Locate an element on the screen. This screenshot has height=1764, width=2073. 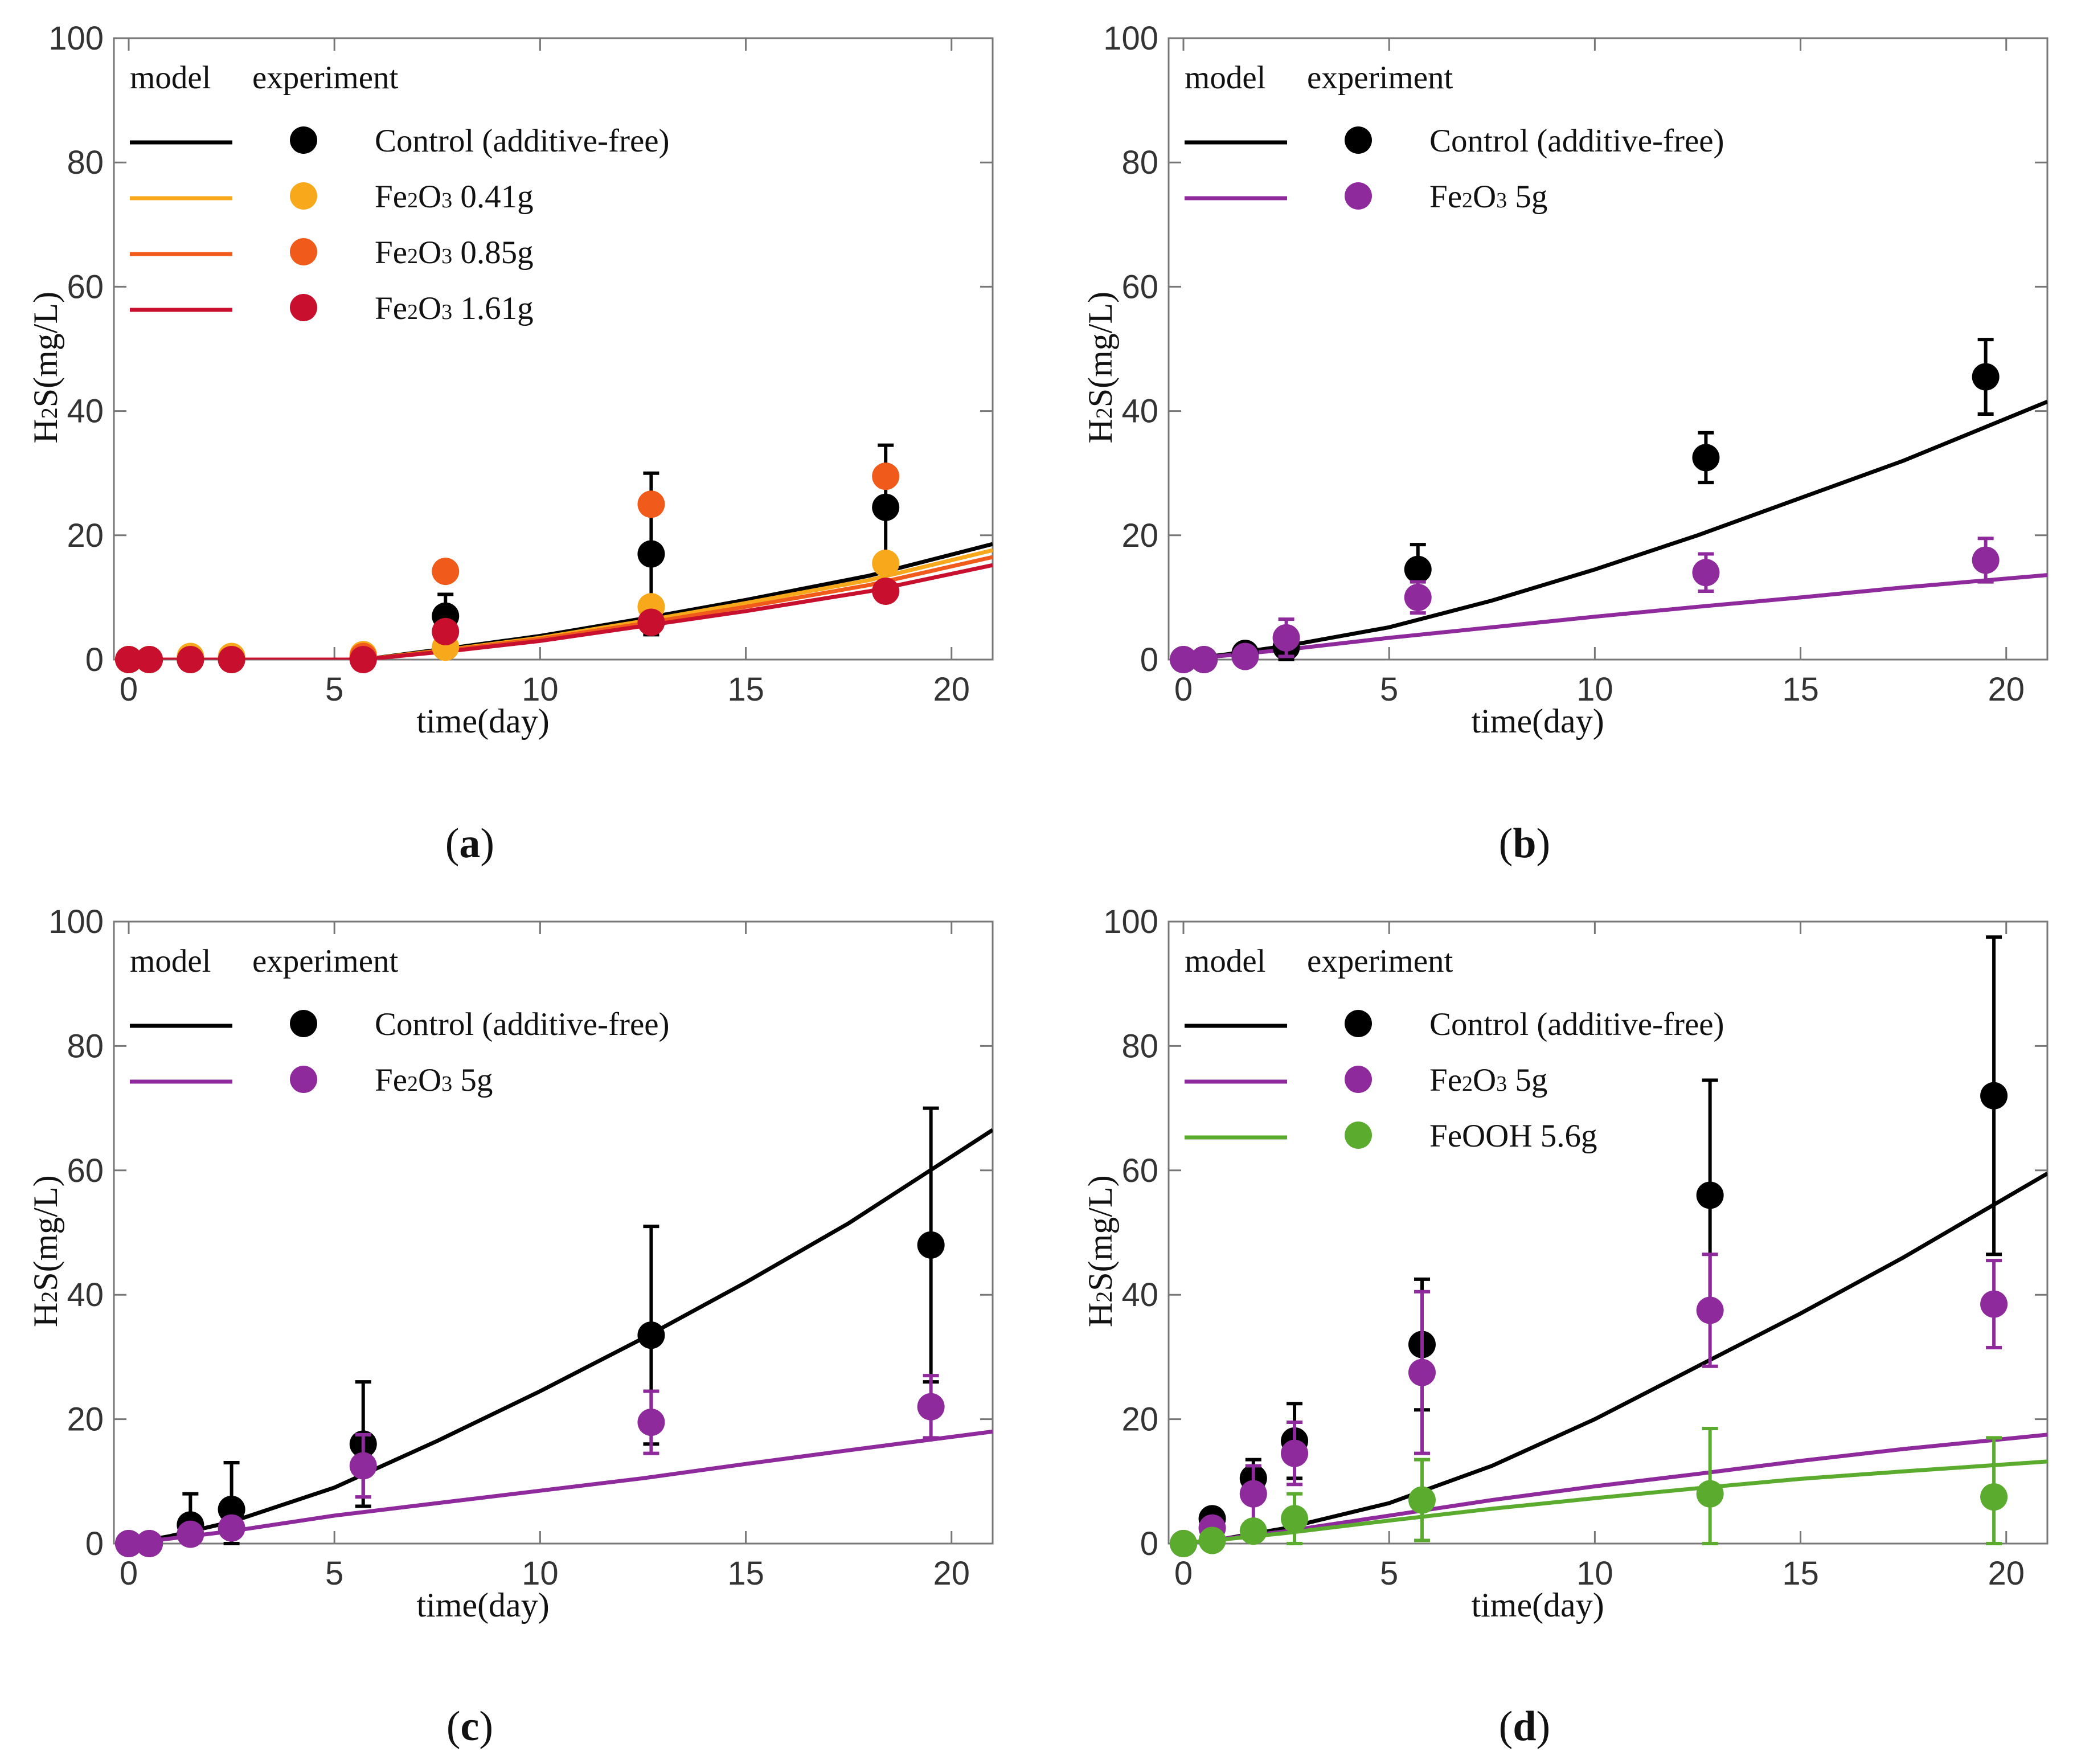
panel-caption: (d) is located at coordinates (1524, 1726).